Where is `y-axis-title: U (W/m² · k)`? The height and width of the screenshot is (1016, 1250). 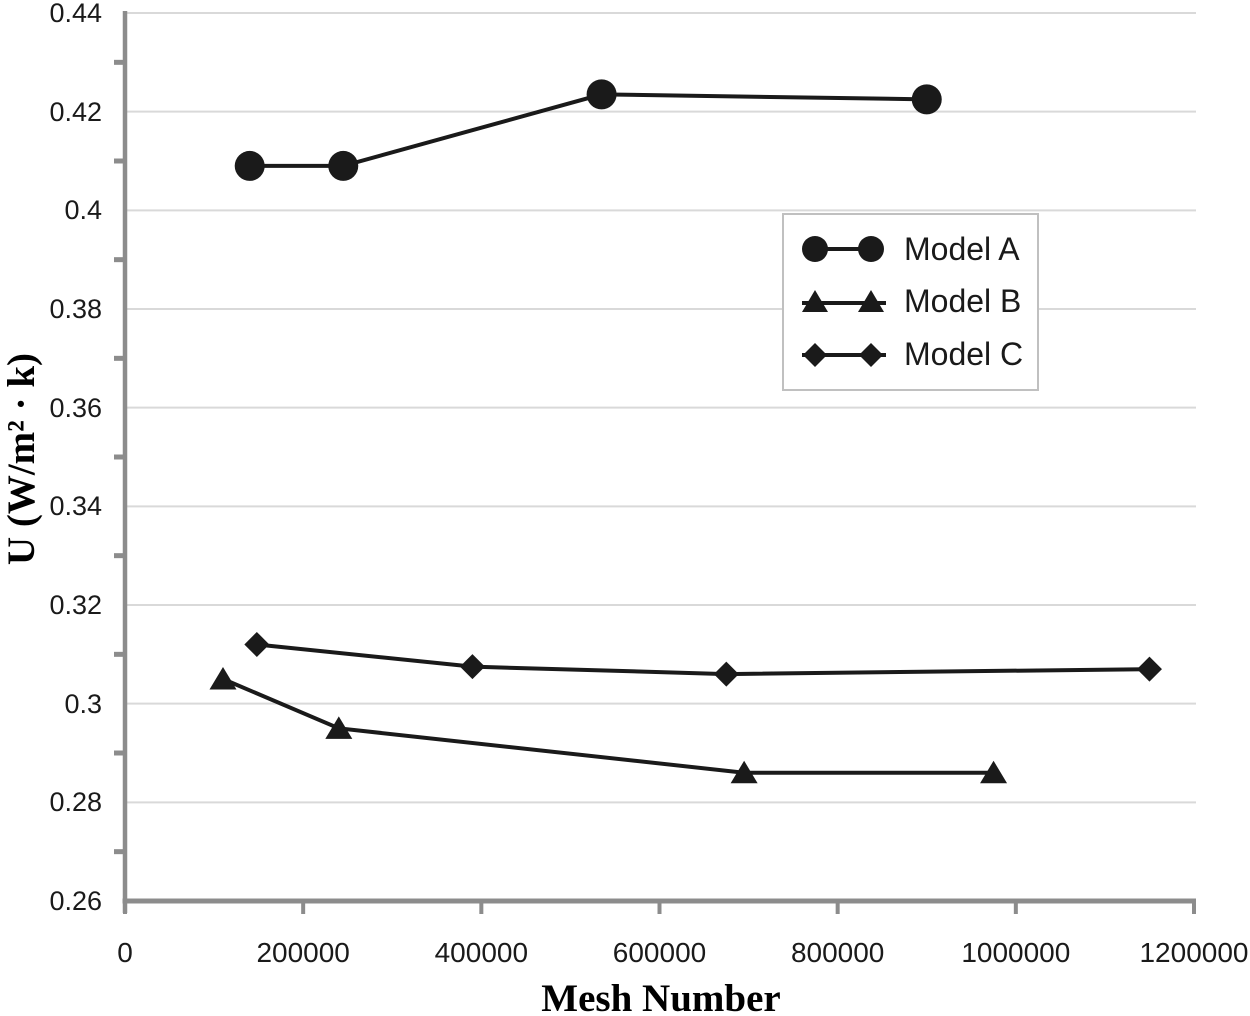 y-axis-title: U (W/m² · k) is located at coordinates (21, 459).